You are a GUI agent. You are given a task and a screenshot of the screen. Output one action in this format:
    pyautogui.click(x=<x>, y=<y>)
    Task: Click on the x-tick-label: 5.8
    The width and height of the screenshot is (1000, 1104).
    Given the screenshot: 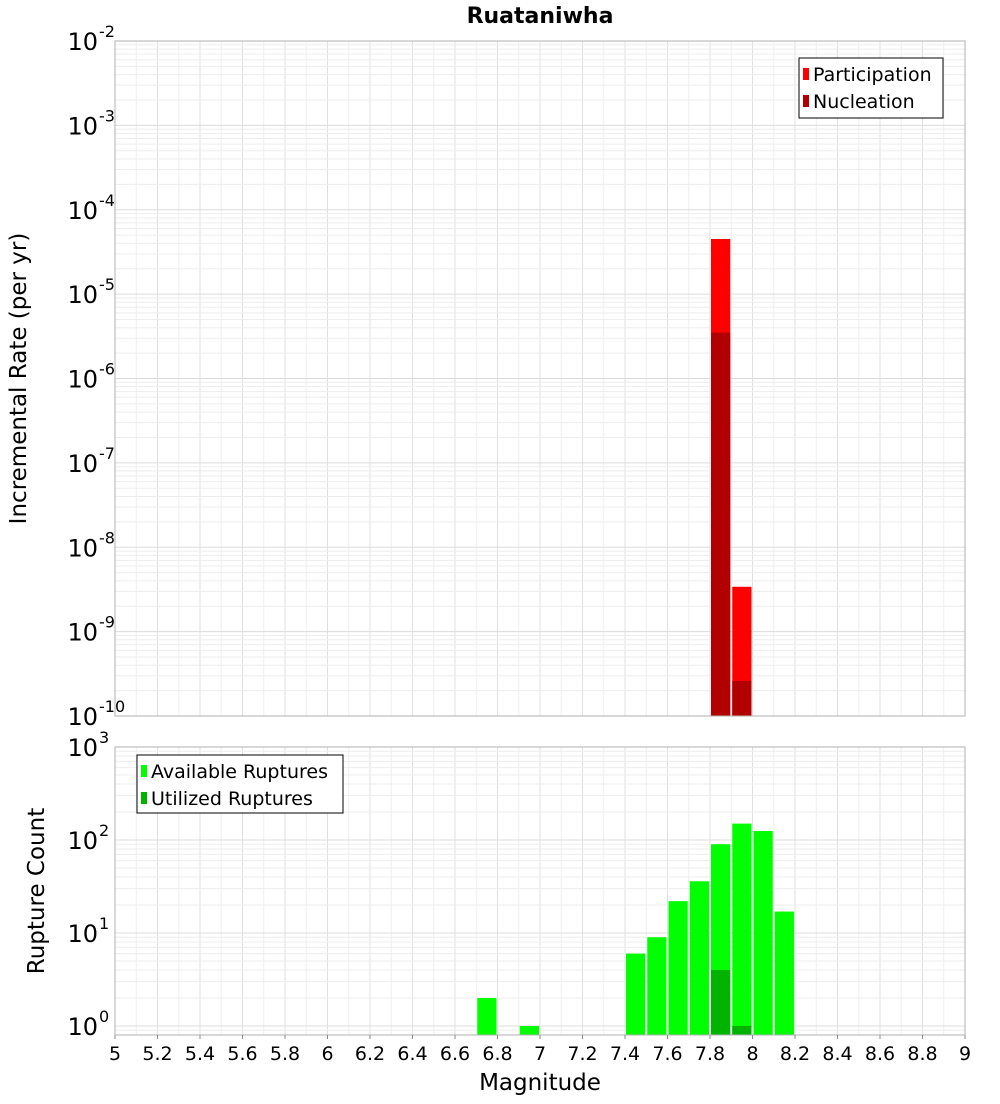 What is the action you would take?
    pyautogui.click(x=285, y=1054)
    